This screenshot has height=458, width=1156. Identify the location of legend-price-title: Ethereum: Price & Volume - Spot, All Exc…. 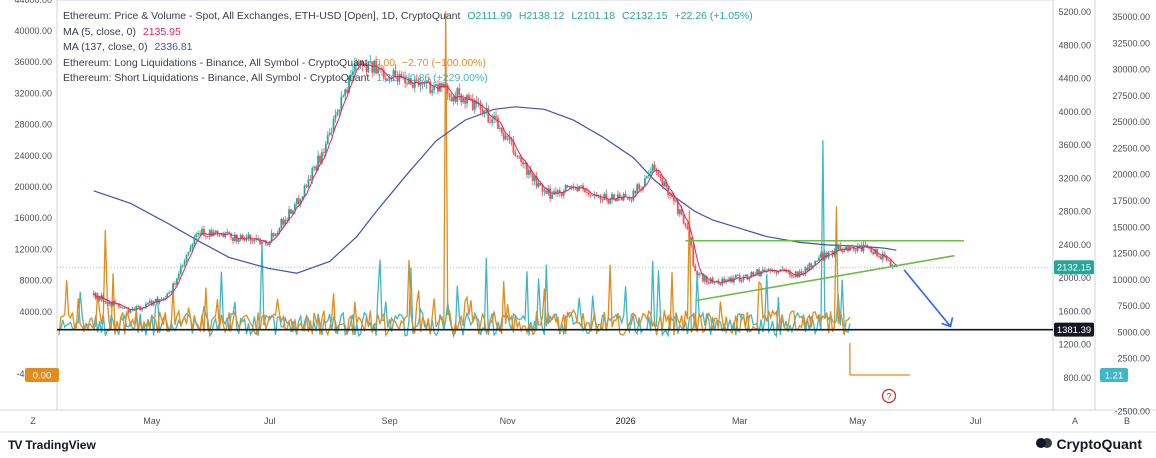
(262, 16).